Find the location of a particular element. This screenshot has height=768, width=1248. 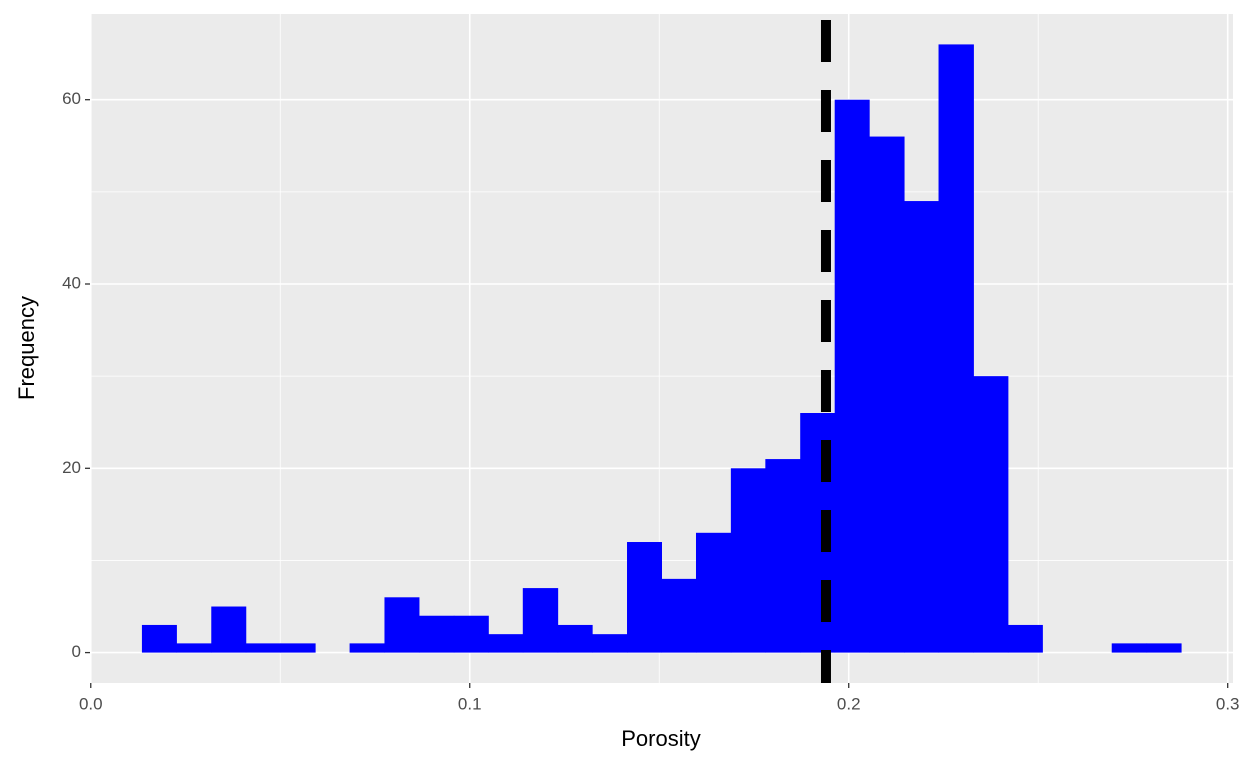

y-tick-label: 0 is located at coordinates (76, 651).